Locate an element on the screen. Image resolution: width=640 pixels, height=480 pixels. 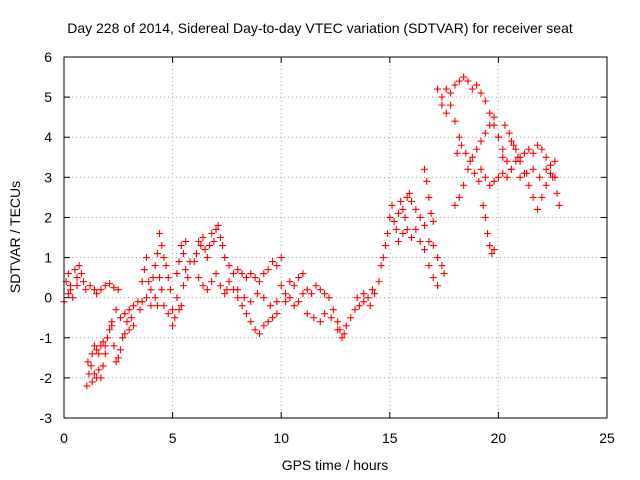
x-tick-label: 15 is located at coordinates (390, 438).